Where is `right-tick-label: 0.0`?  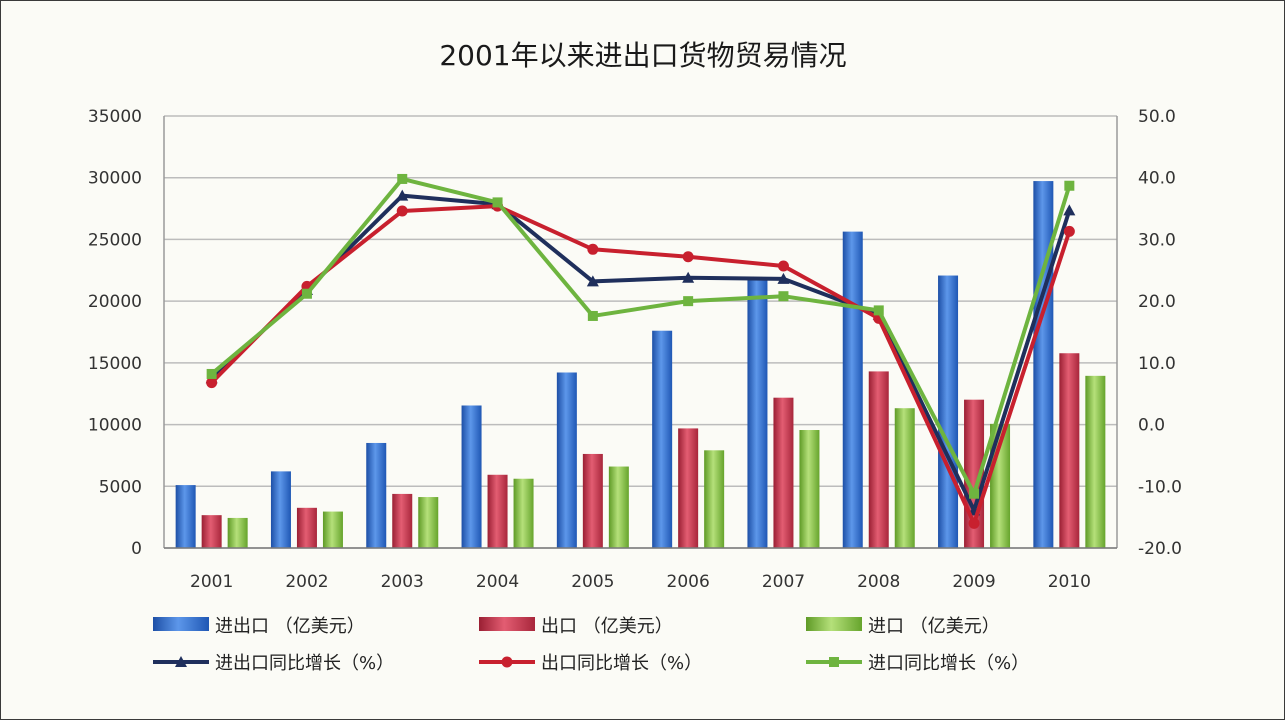
right-tick-label: 0.0 is located at coordinates (1151, 426).